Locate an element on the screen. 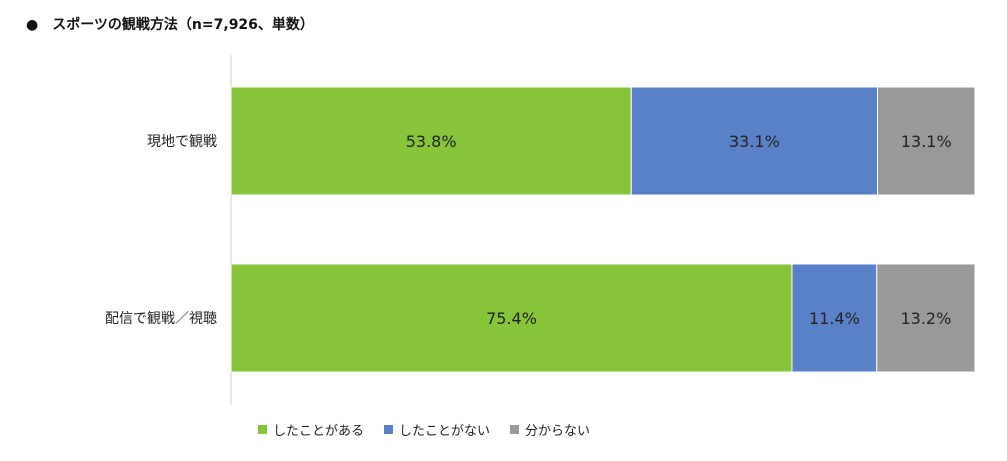  data-label: 13.2% is located at coordinates (925, 318).